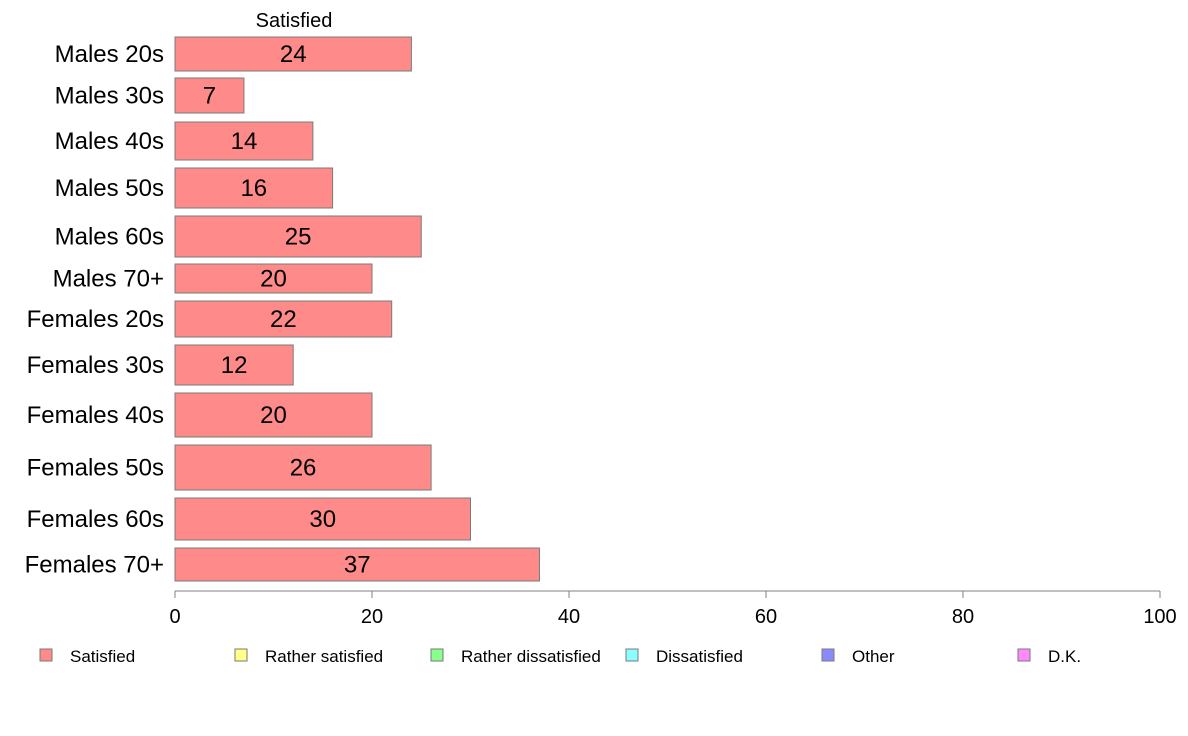 Image resolution: width=1188 pixels, height=736 pixels. I want to click on x-tick-label: 100, so click(1159, 617).